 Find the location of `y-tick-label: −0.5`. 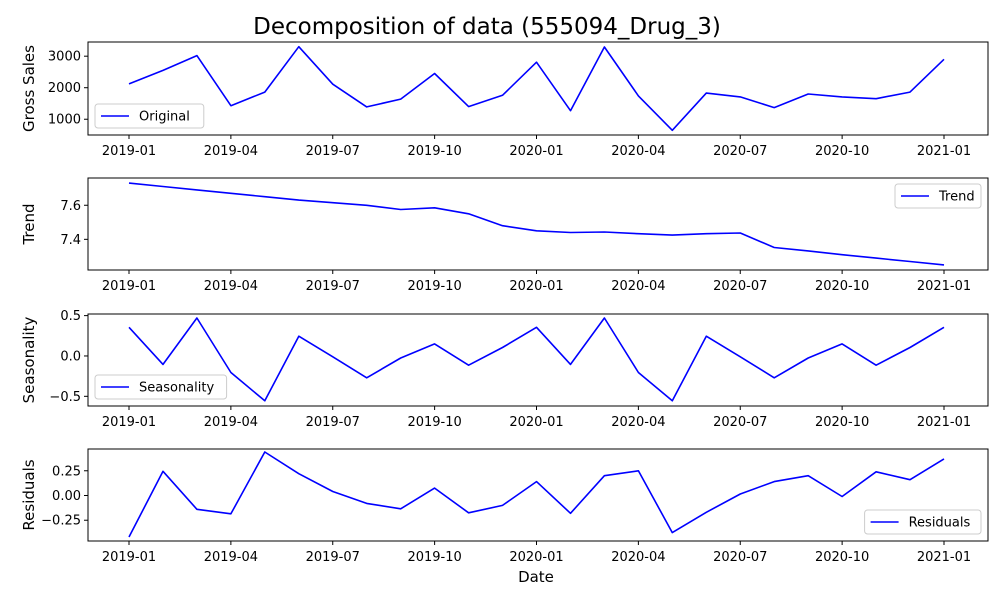

y-tick-label: −0.5 is located at coordinates (65, 397).